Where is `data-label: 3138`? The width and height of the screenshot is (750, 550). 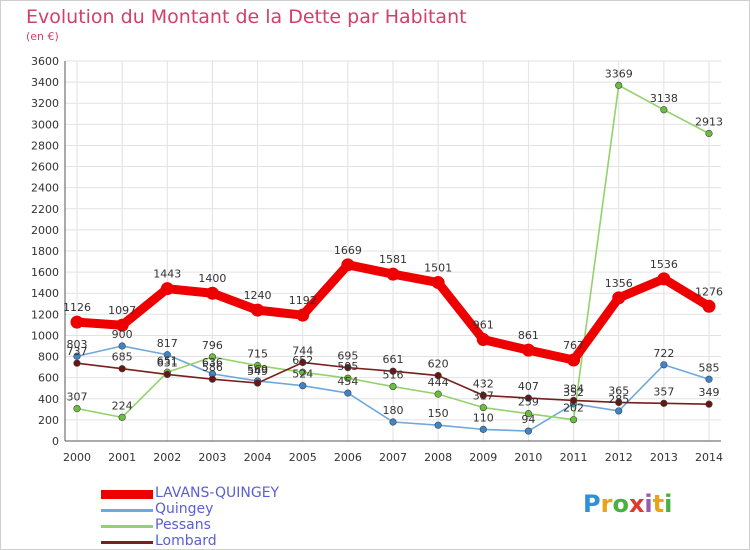
data-label: 3138 is located at coordinates (664, 98).